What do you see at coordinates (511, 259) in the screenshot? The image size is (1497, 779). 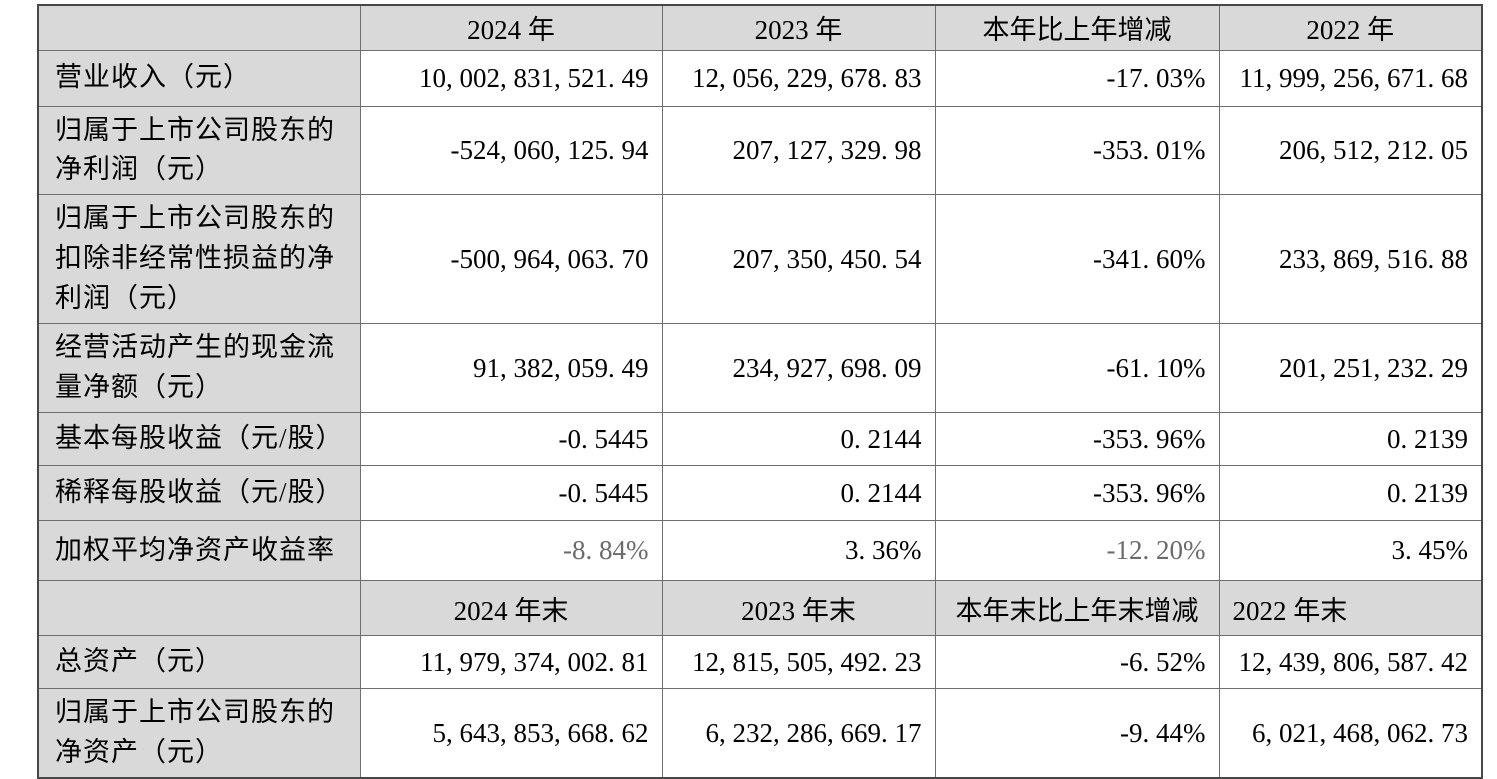 I see `net-profit-excl-2024: -500, 964, 063. 70` at bounding box center [511, 259].